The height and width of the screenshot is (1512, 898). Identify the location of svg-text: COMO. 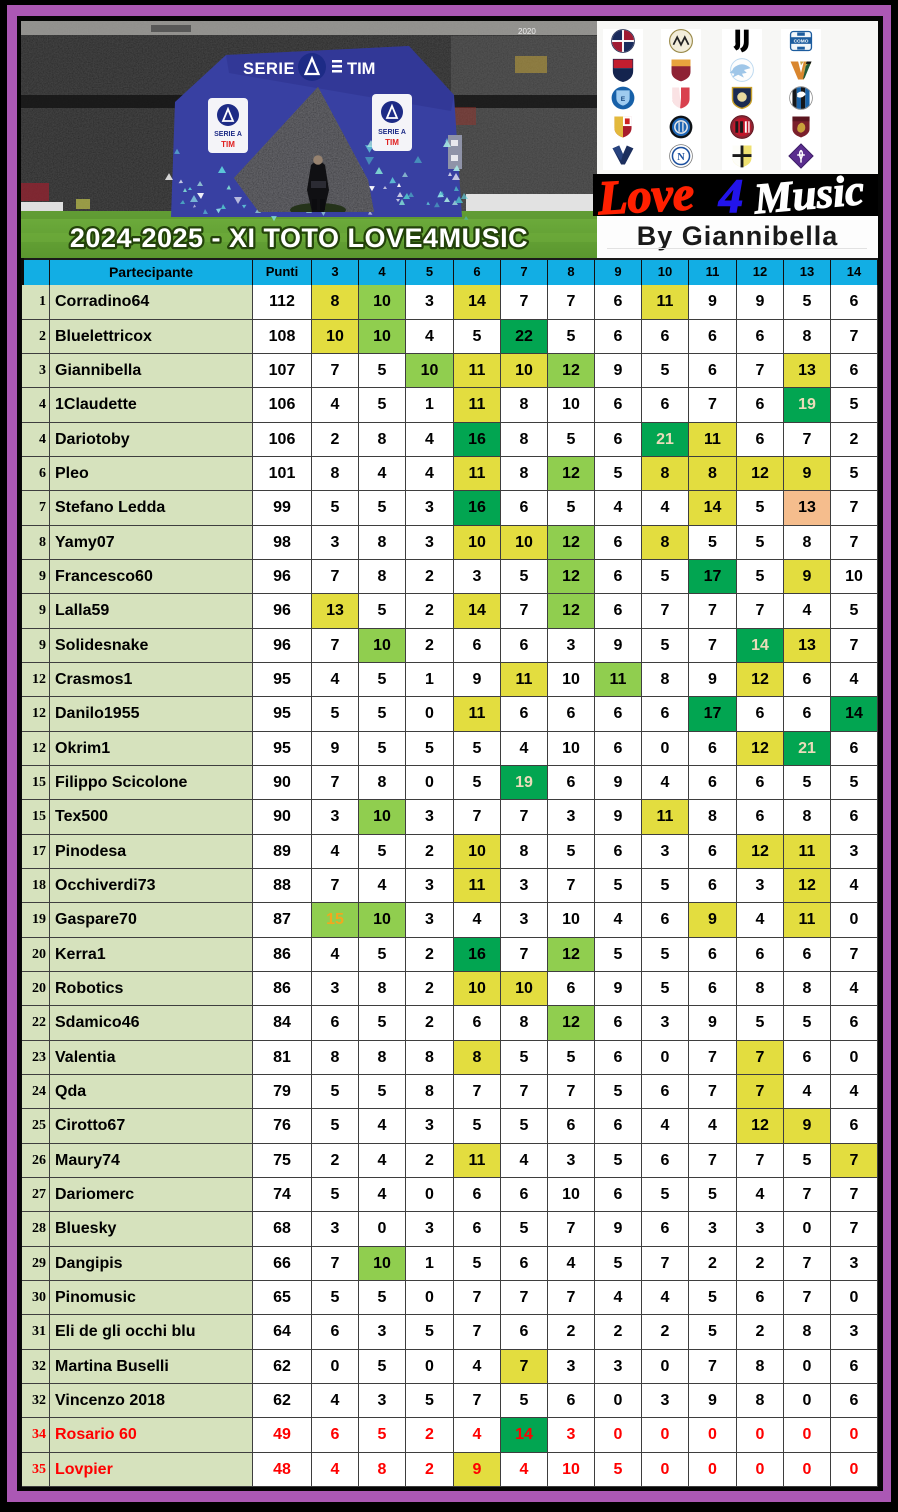
(801, 41).